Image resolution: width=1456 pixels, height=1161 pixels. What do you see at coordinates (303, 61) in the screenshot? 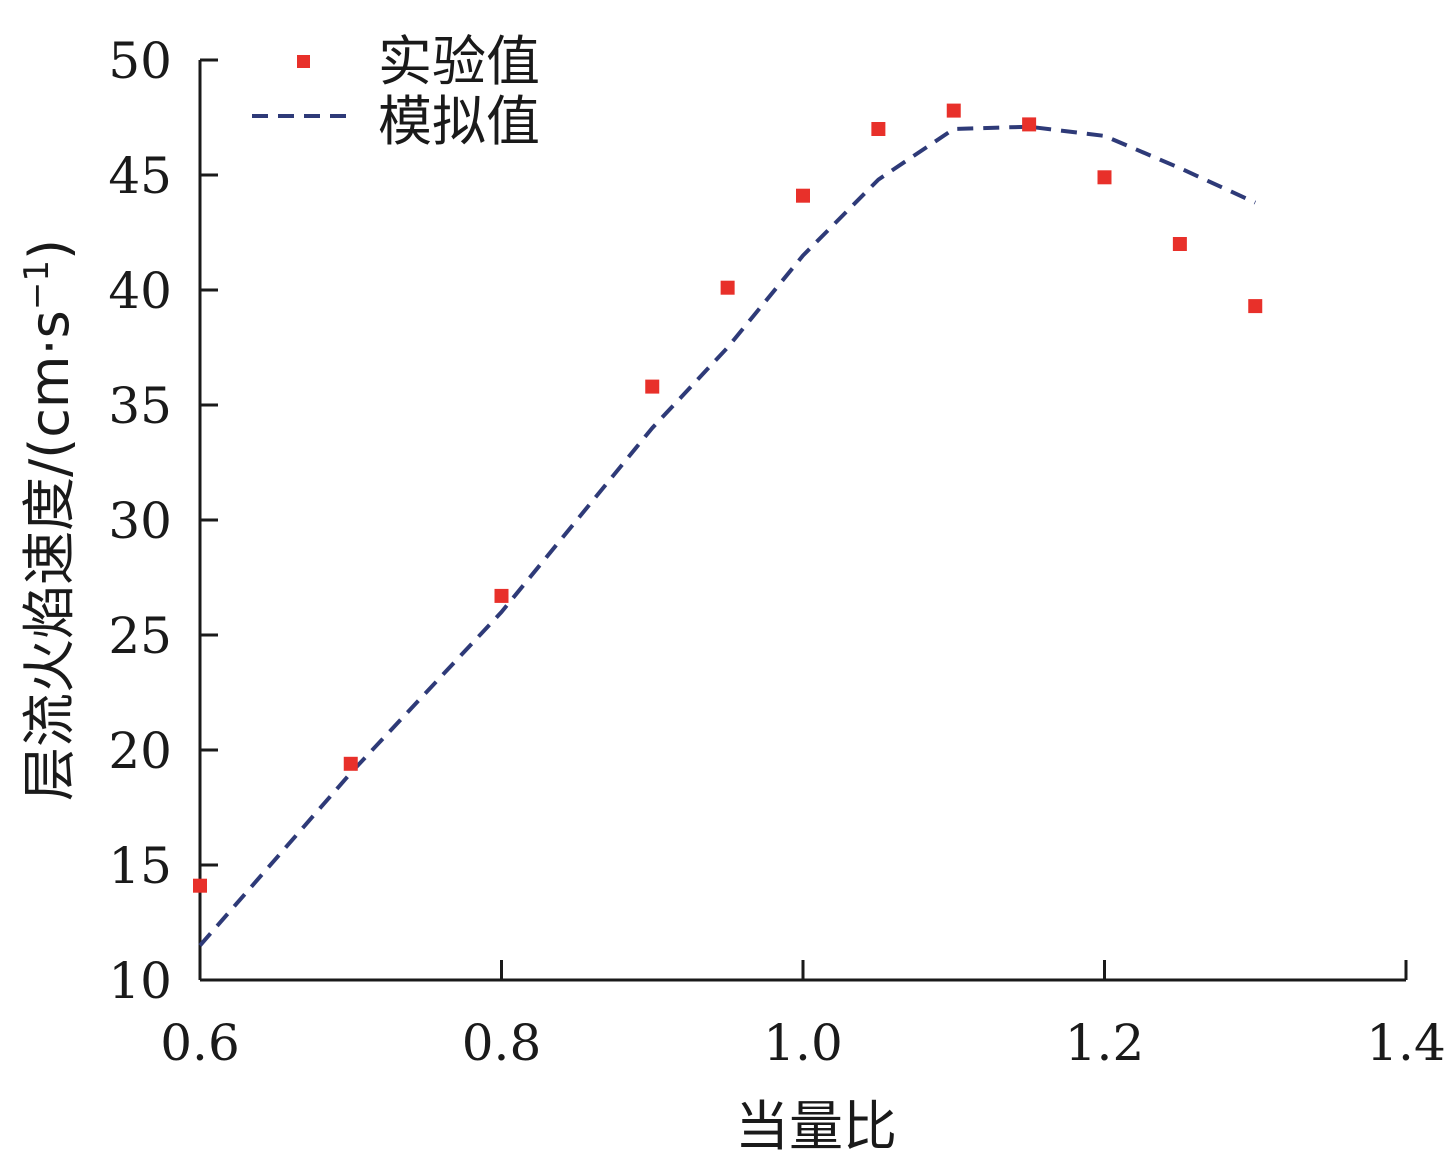
I see `legend-marker-experimental` at bounding box center [303, 61].